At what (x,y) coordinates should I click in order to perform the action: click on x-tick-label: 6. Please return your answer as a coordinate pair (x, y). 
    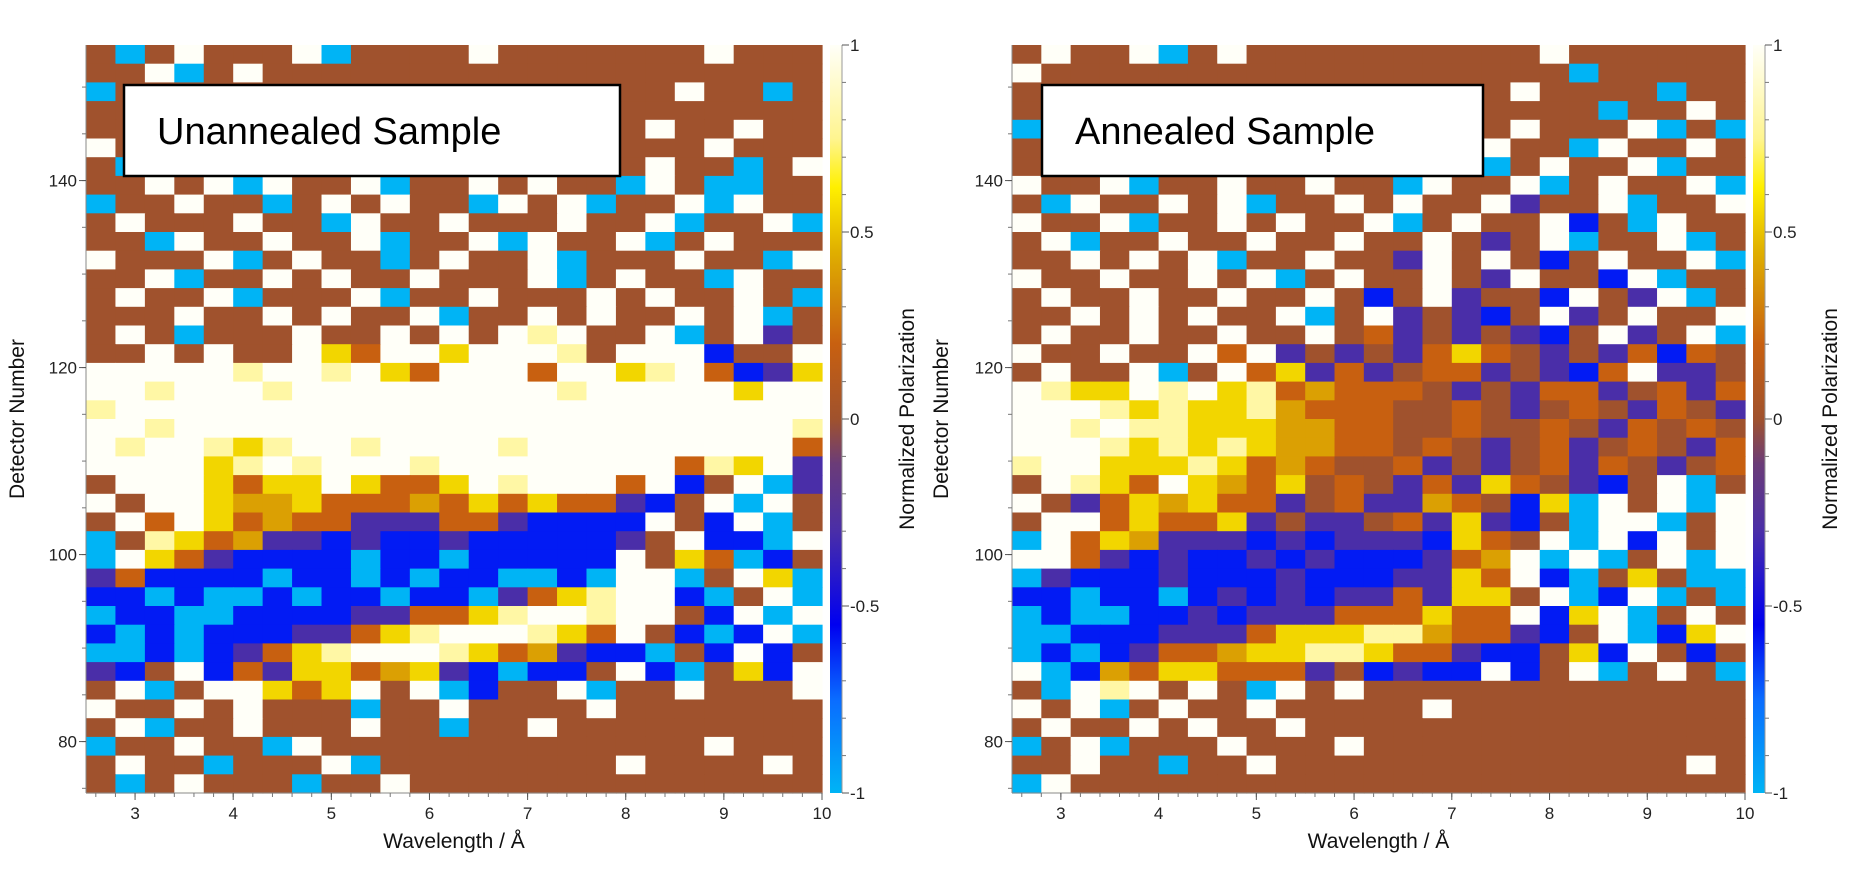
    Looking at the image, I should click on (429, 813).